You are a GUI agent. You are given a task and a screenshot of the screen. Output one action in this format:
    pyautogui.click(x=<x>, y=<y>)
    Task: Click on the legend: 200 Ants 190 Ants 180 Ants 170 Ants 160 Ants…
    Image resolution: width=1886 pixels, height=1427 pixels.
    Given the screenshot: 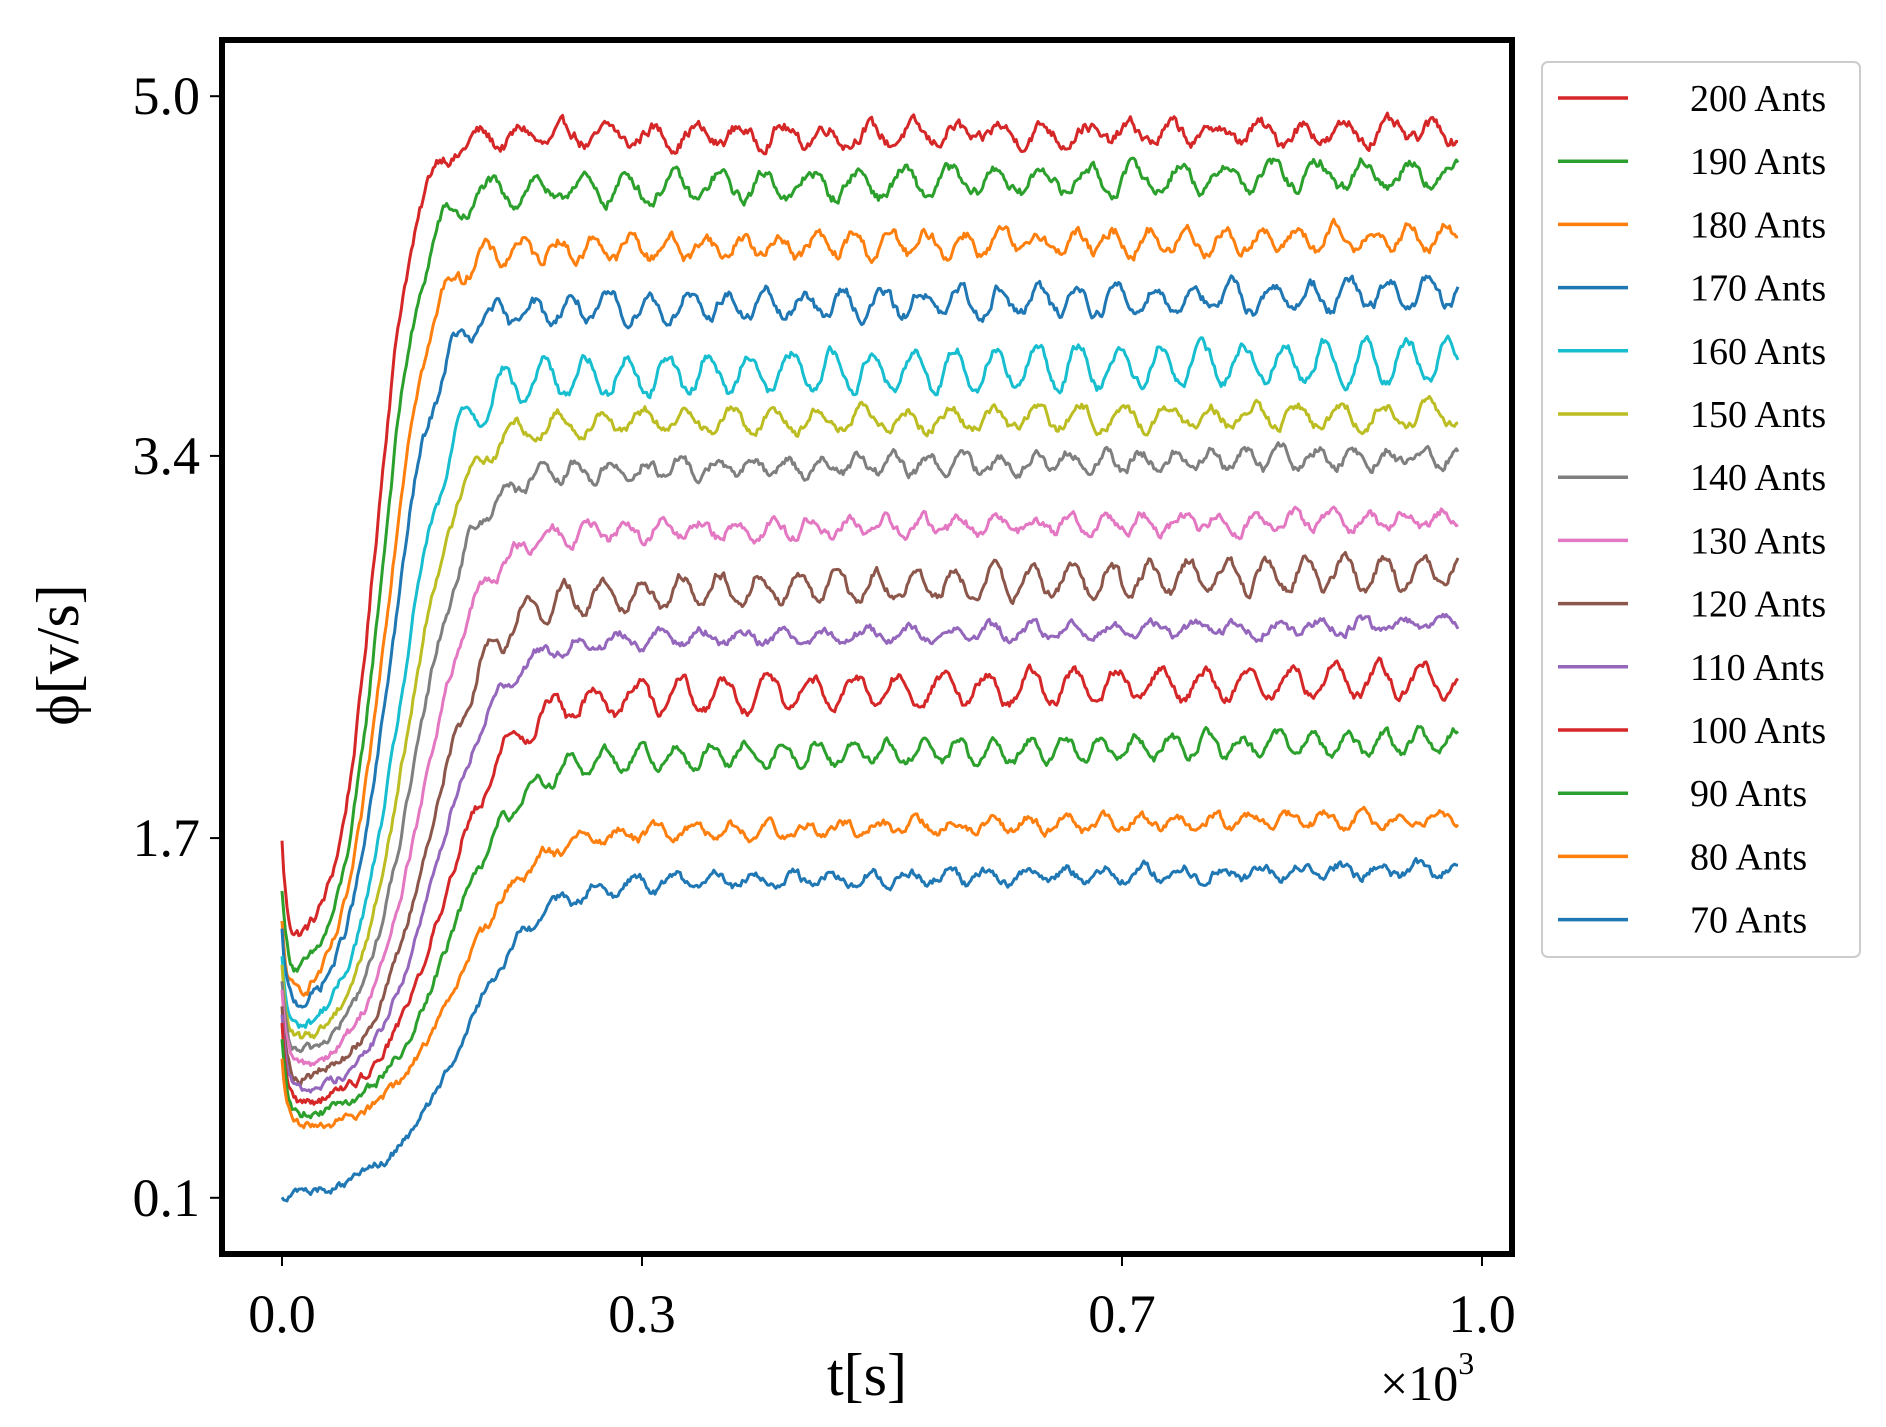 What is the action you would take?
    pyautogui.click(x=1701, y=509)
    